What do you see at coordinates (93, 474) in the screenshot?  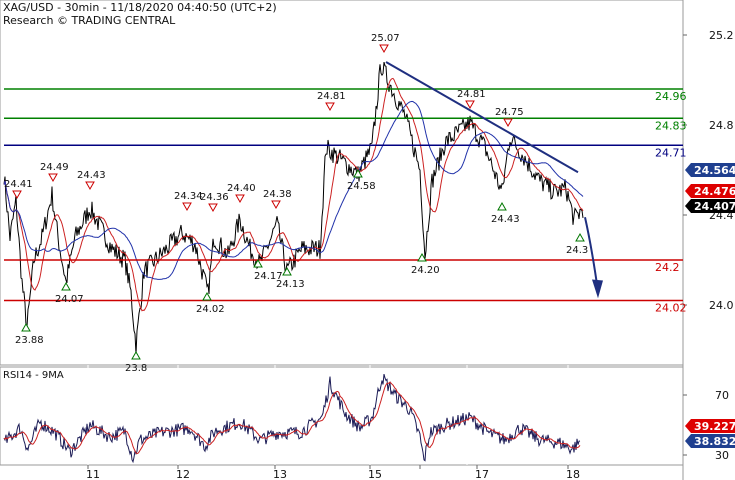 I see `x-tick-label: 11` at bounding box center [93, 474].